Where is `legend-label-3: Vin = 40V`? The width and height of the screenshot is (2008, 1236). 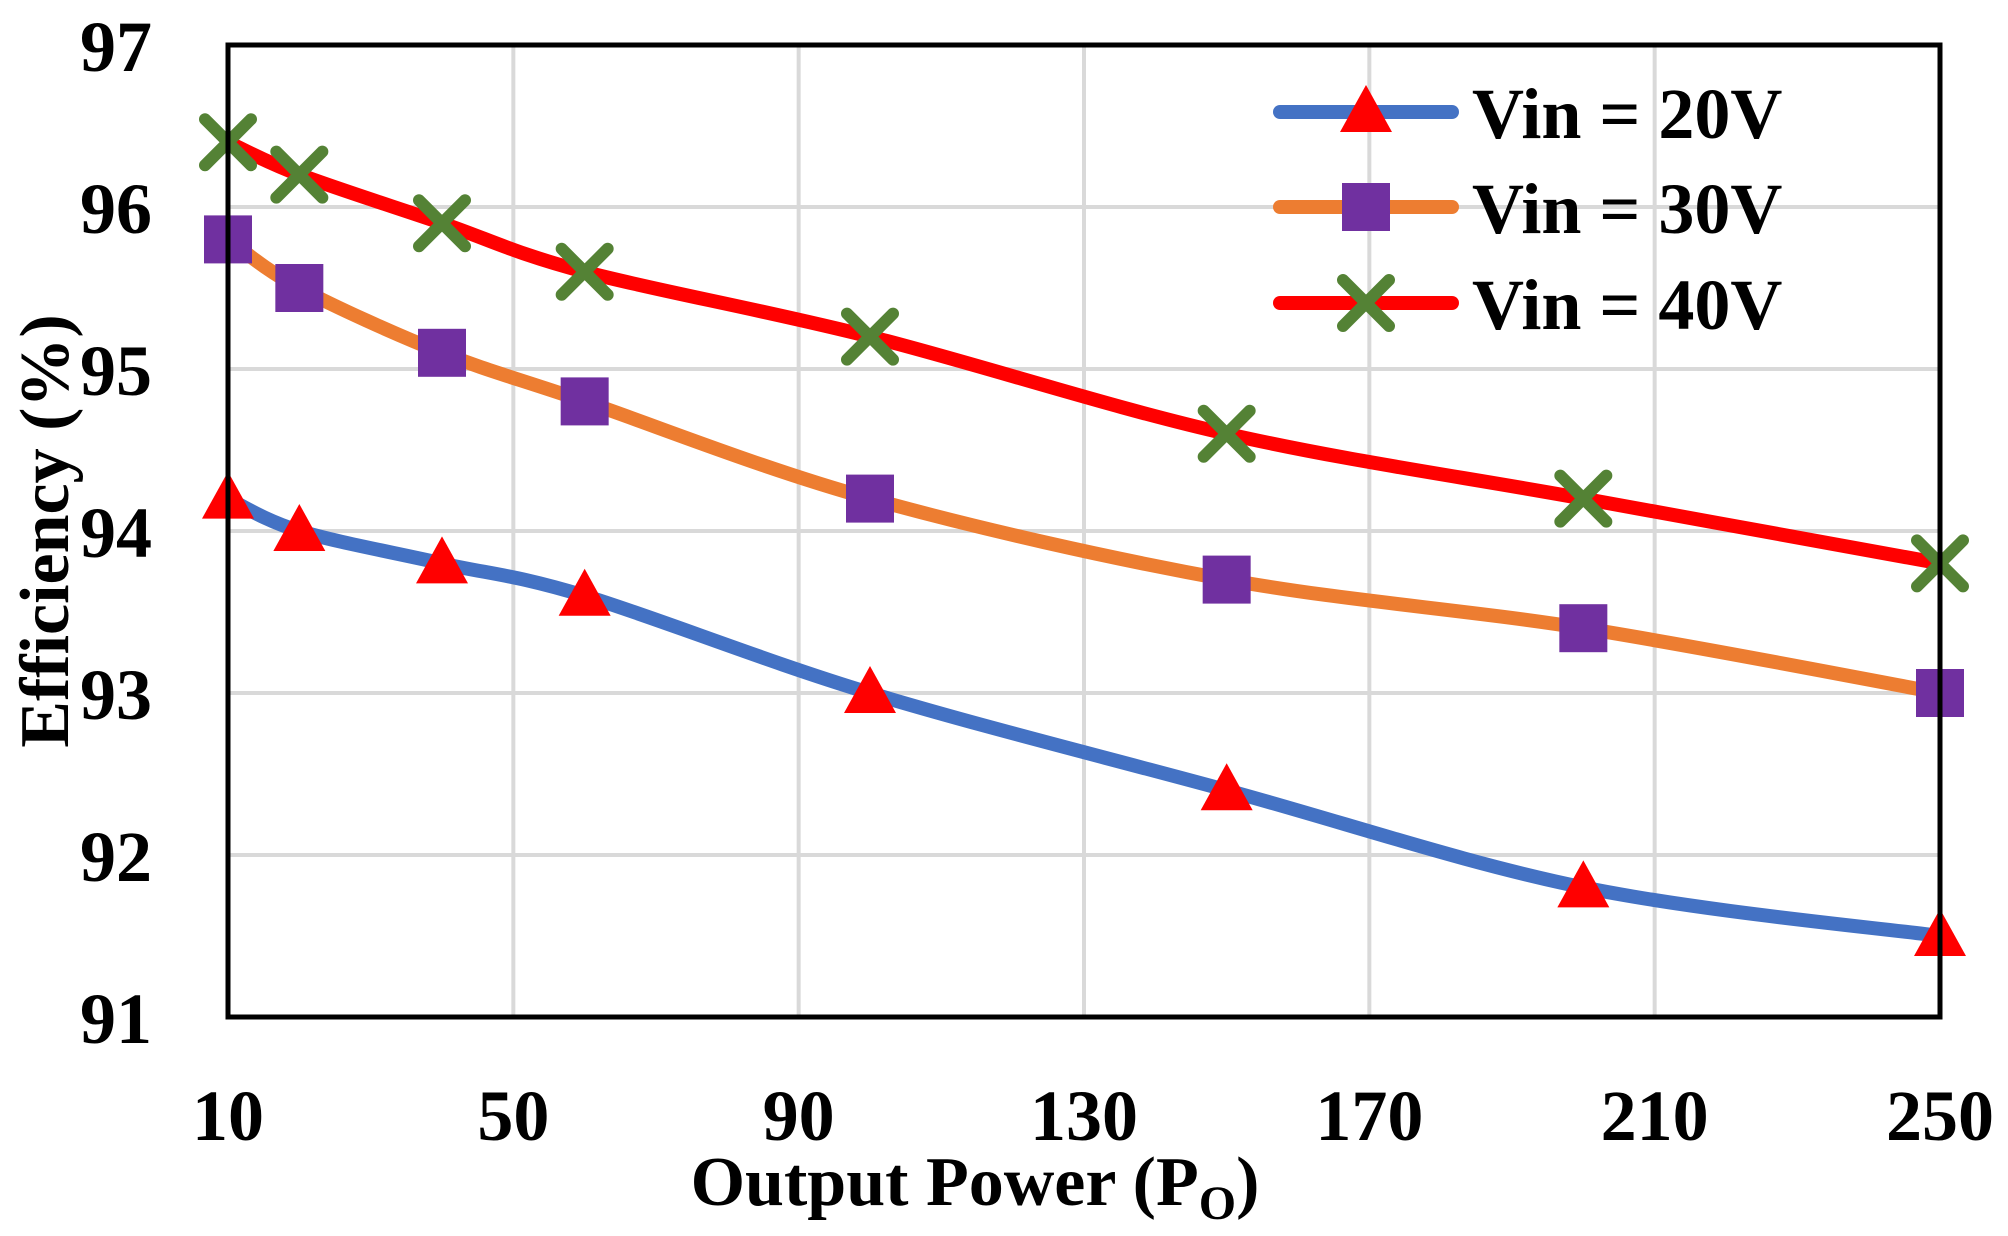
legend-label-3: Vin = 40V is located at coordinates (1627, 305).